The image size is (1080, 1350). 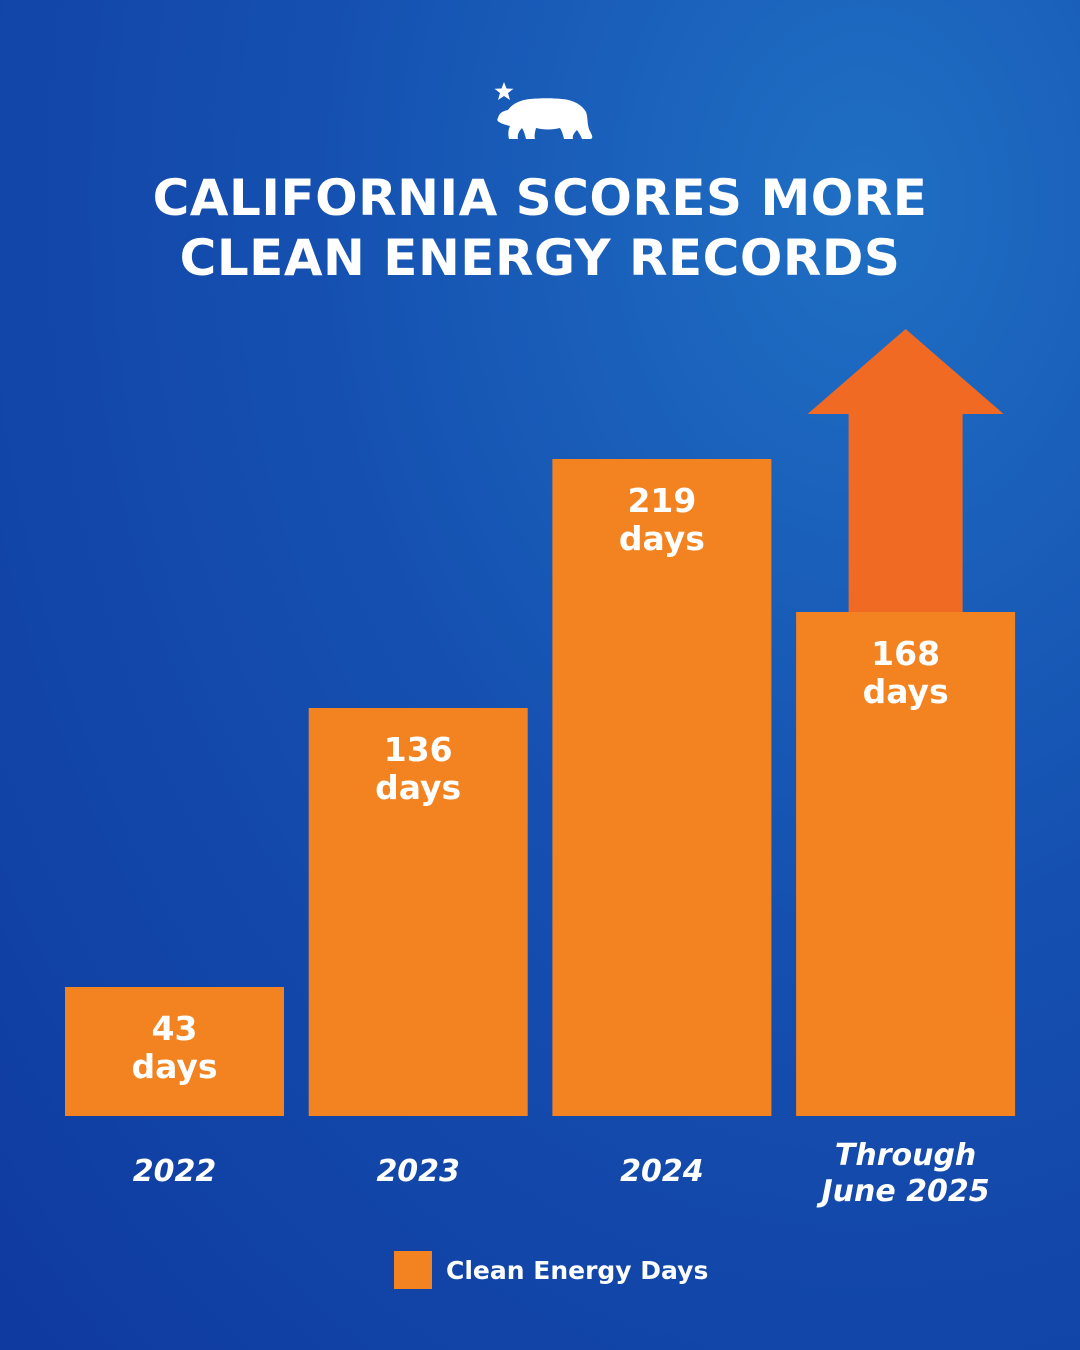 I want to click on bar-1-value-label: 43, so click(x=175, y=1028).